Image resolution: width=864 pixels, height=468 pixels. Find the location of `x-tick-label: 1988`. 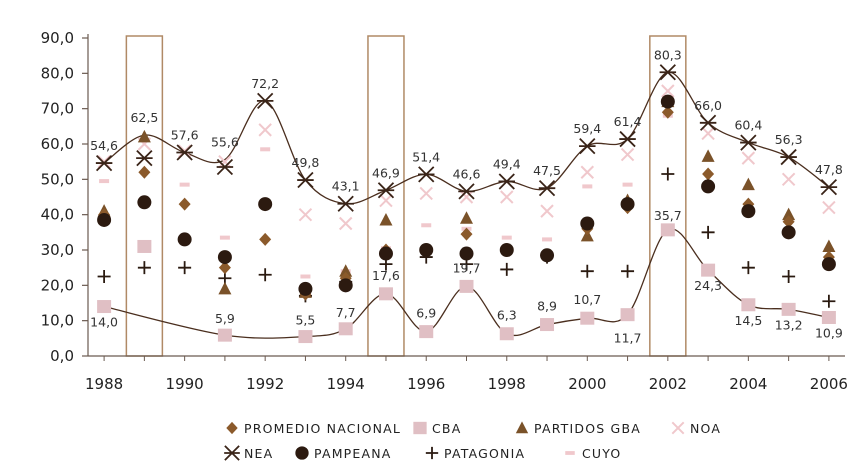

x-tick-label: 1988 is located at coordinates (104, 384).